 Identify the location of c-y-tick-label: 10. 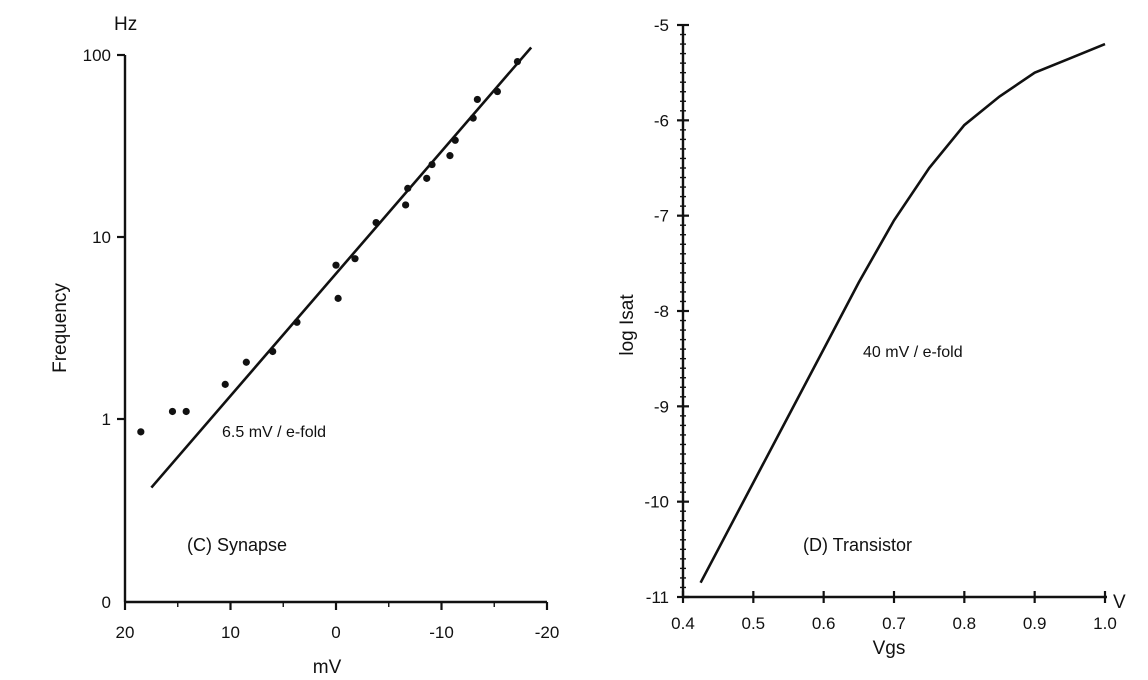
(101, 237).